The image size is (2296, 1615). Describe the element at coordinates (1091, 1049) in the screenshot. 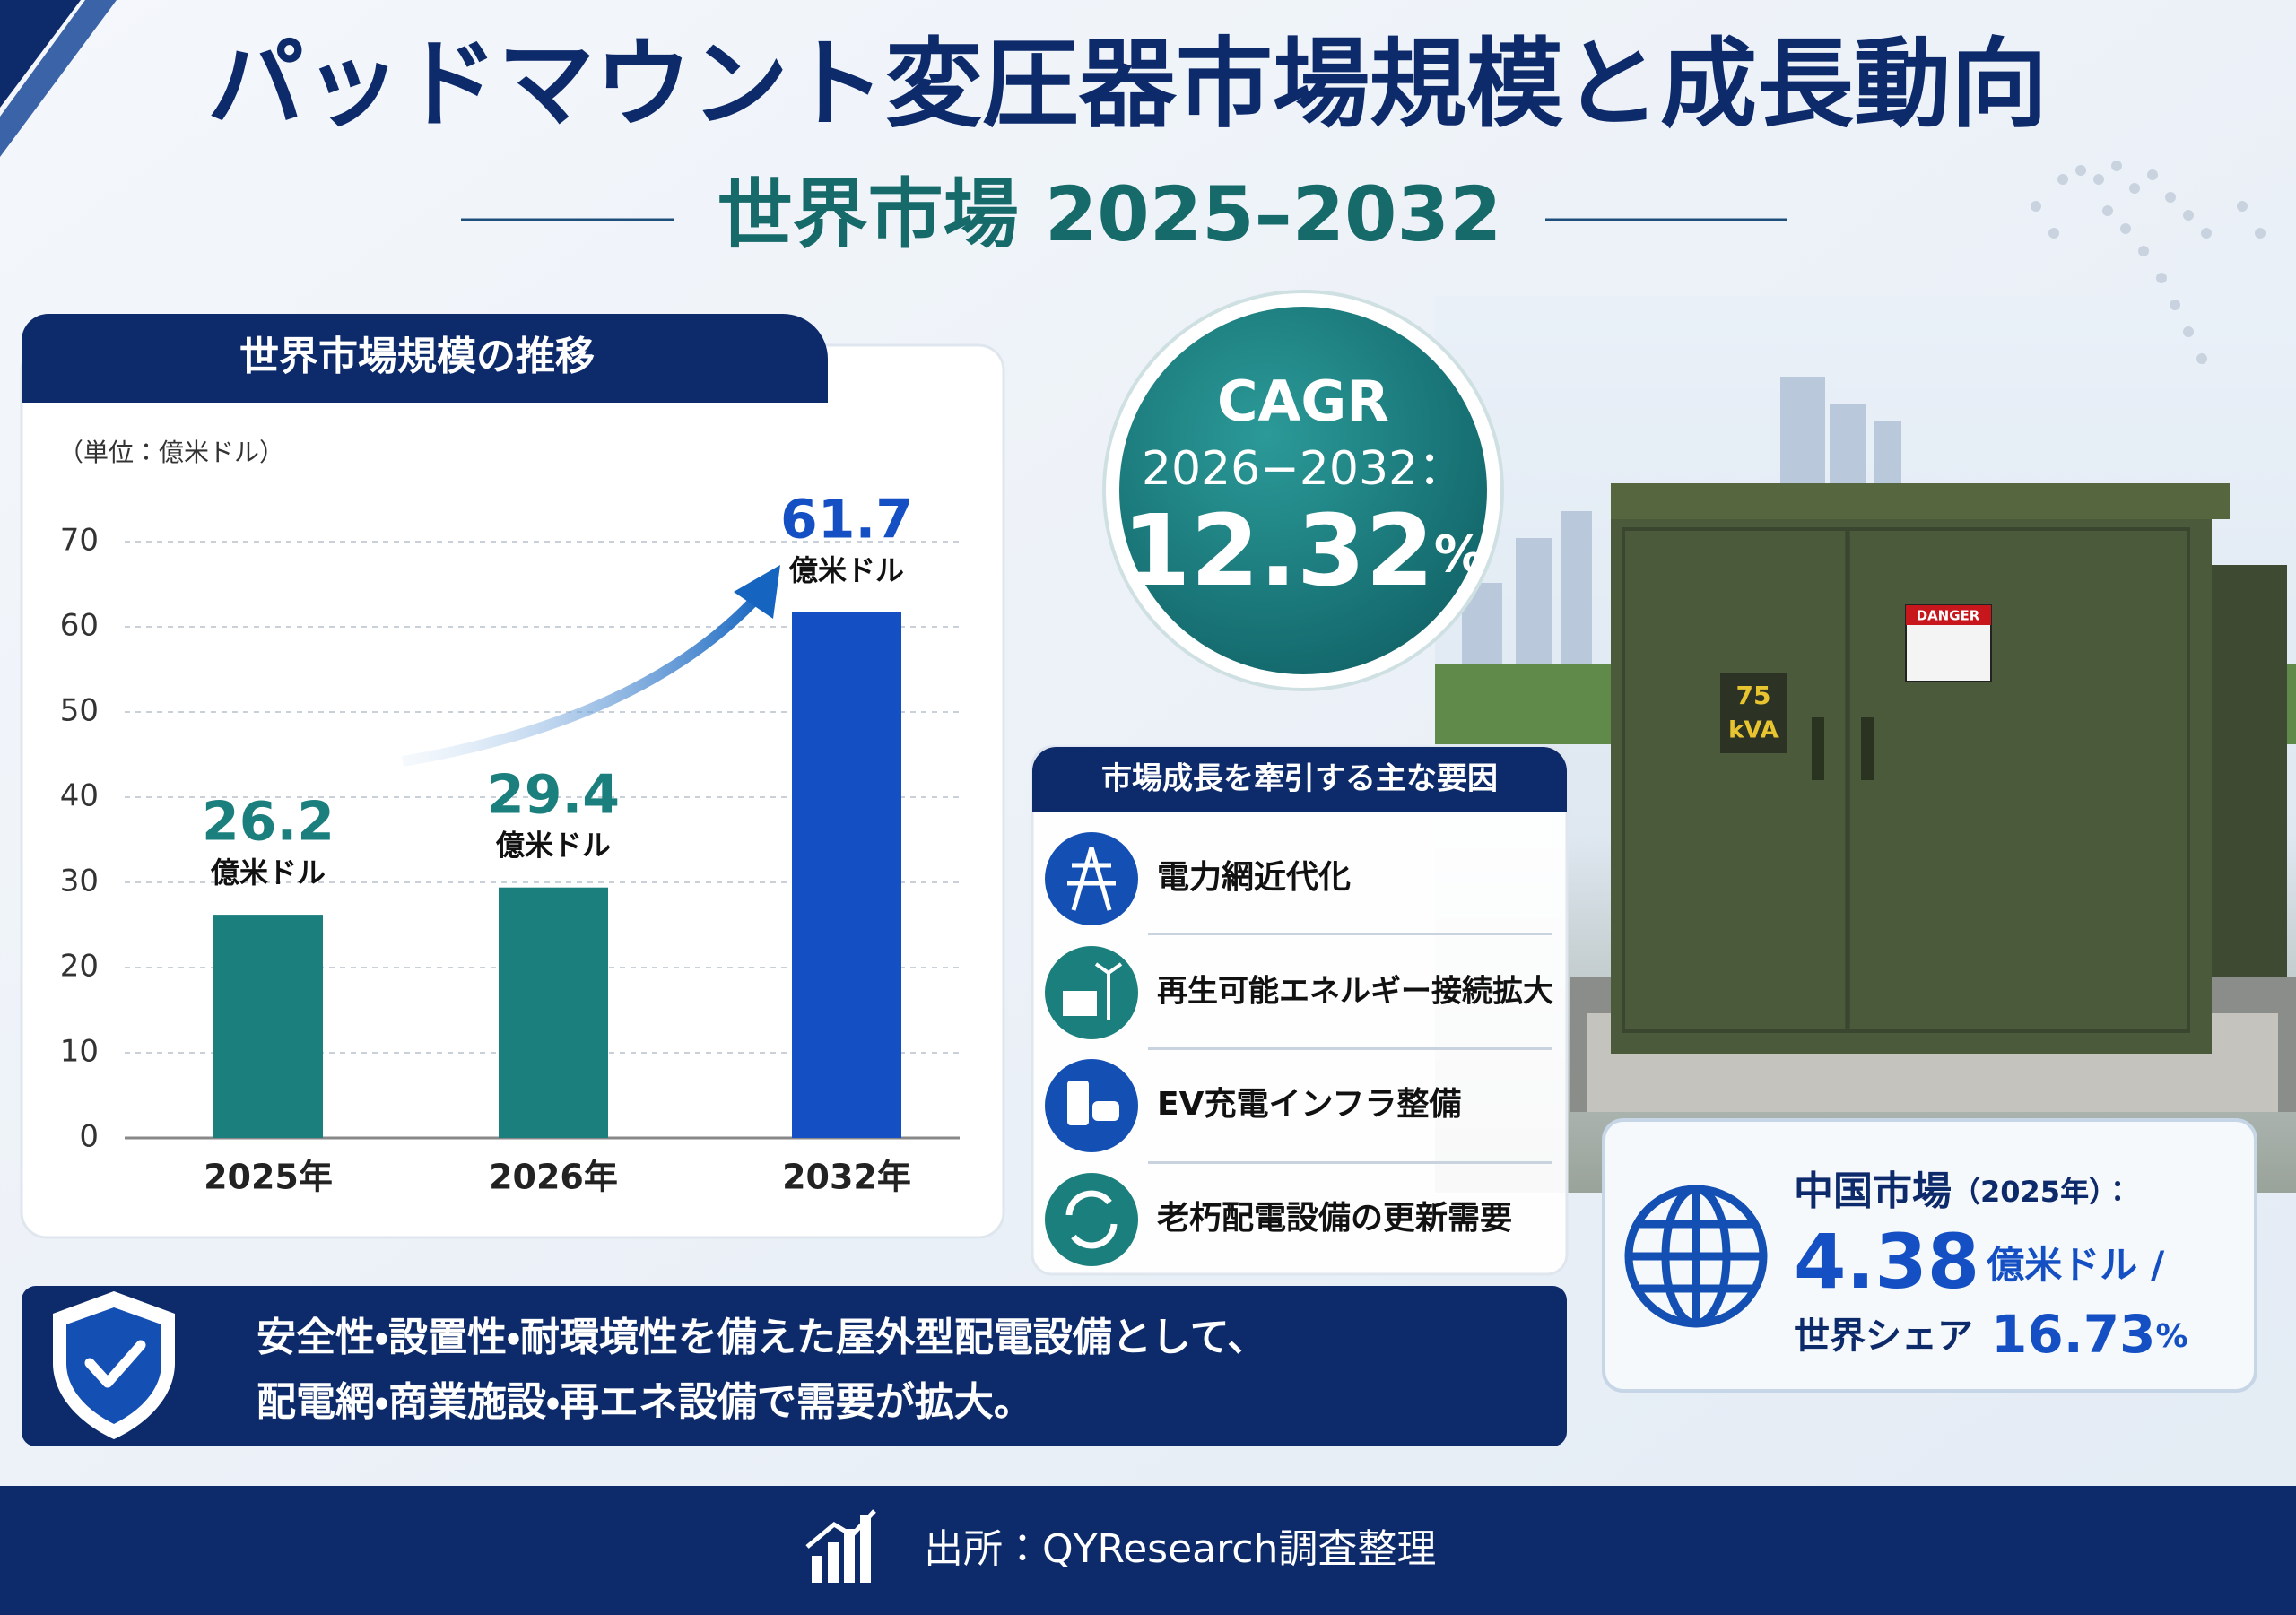

I see `driver-icons` at that location.